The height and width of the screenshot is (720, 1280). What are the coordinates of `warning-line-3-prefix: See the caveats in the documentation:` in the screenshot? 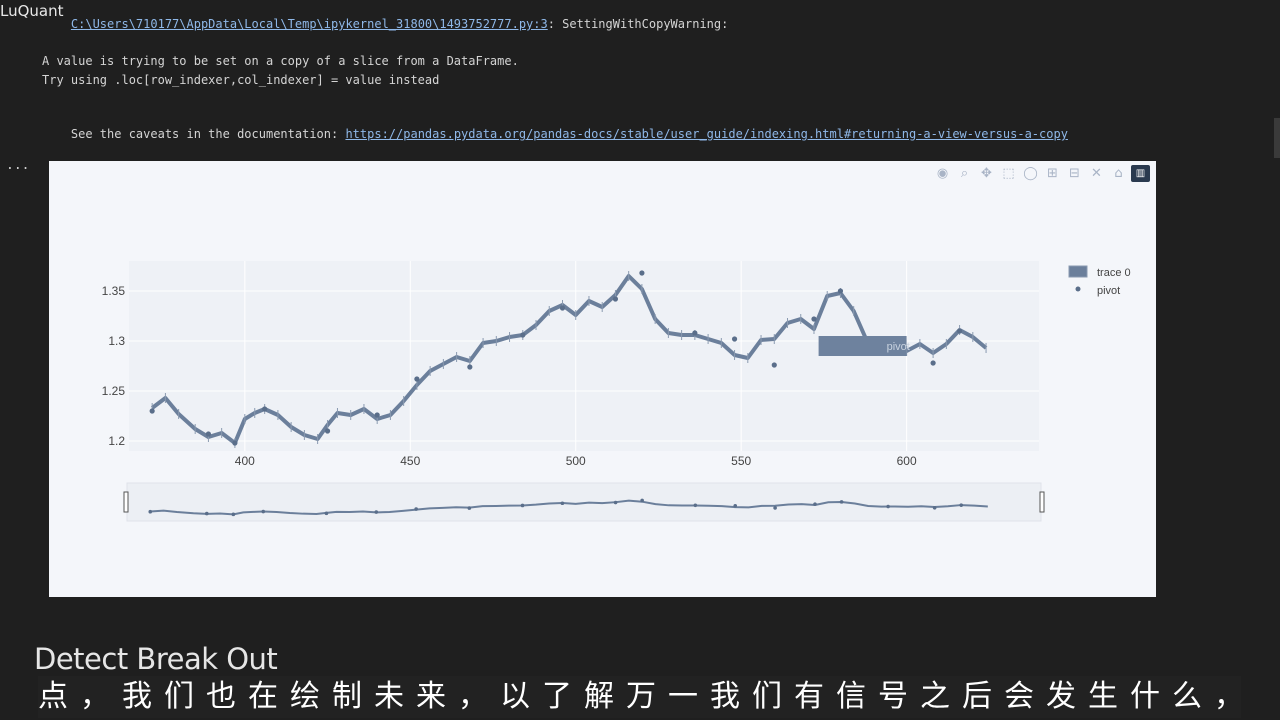 It's located at (208, 134).